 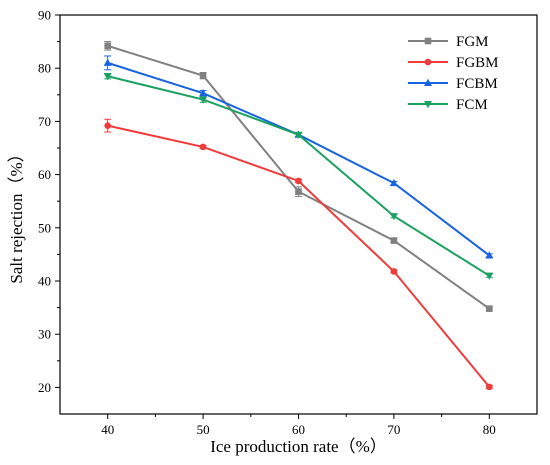 What do you see at coordinates (472, 105) in the screenshot?
I see `legend-label: FCM` at bounding box center [472, 105].